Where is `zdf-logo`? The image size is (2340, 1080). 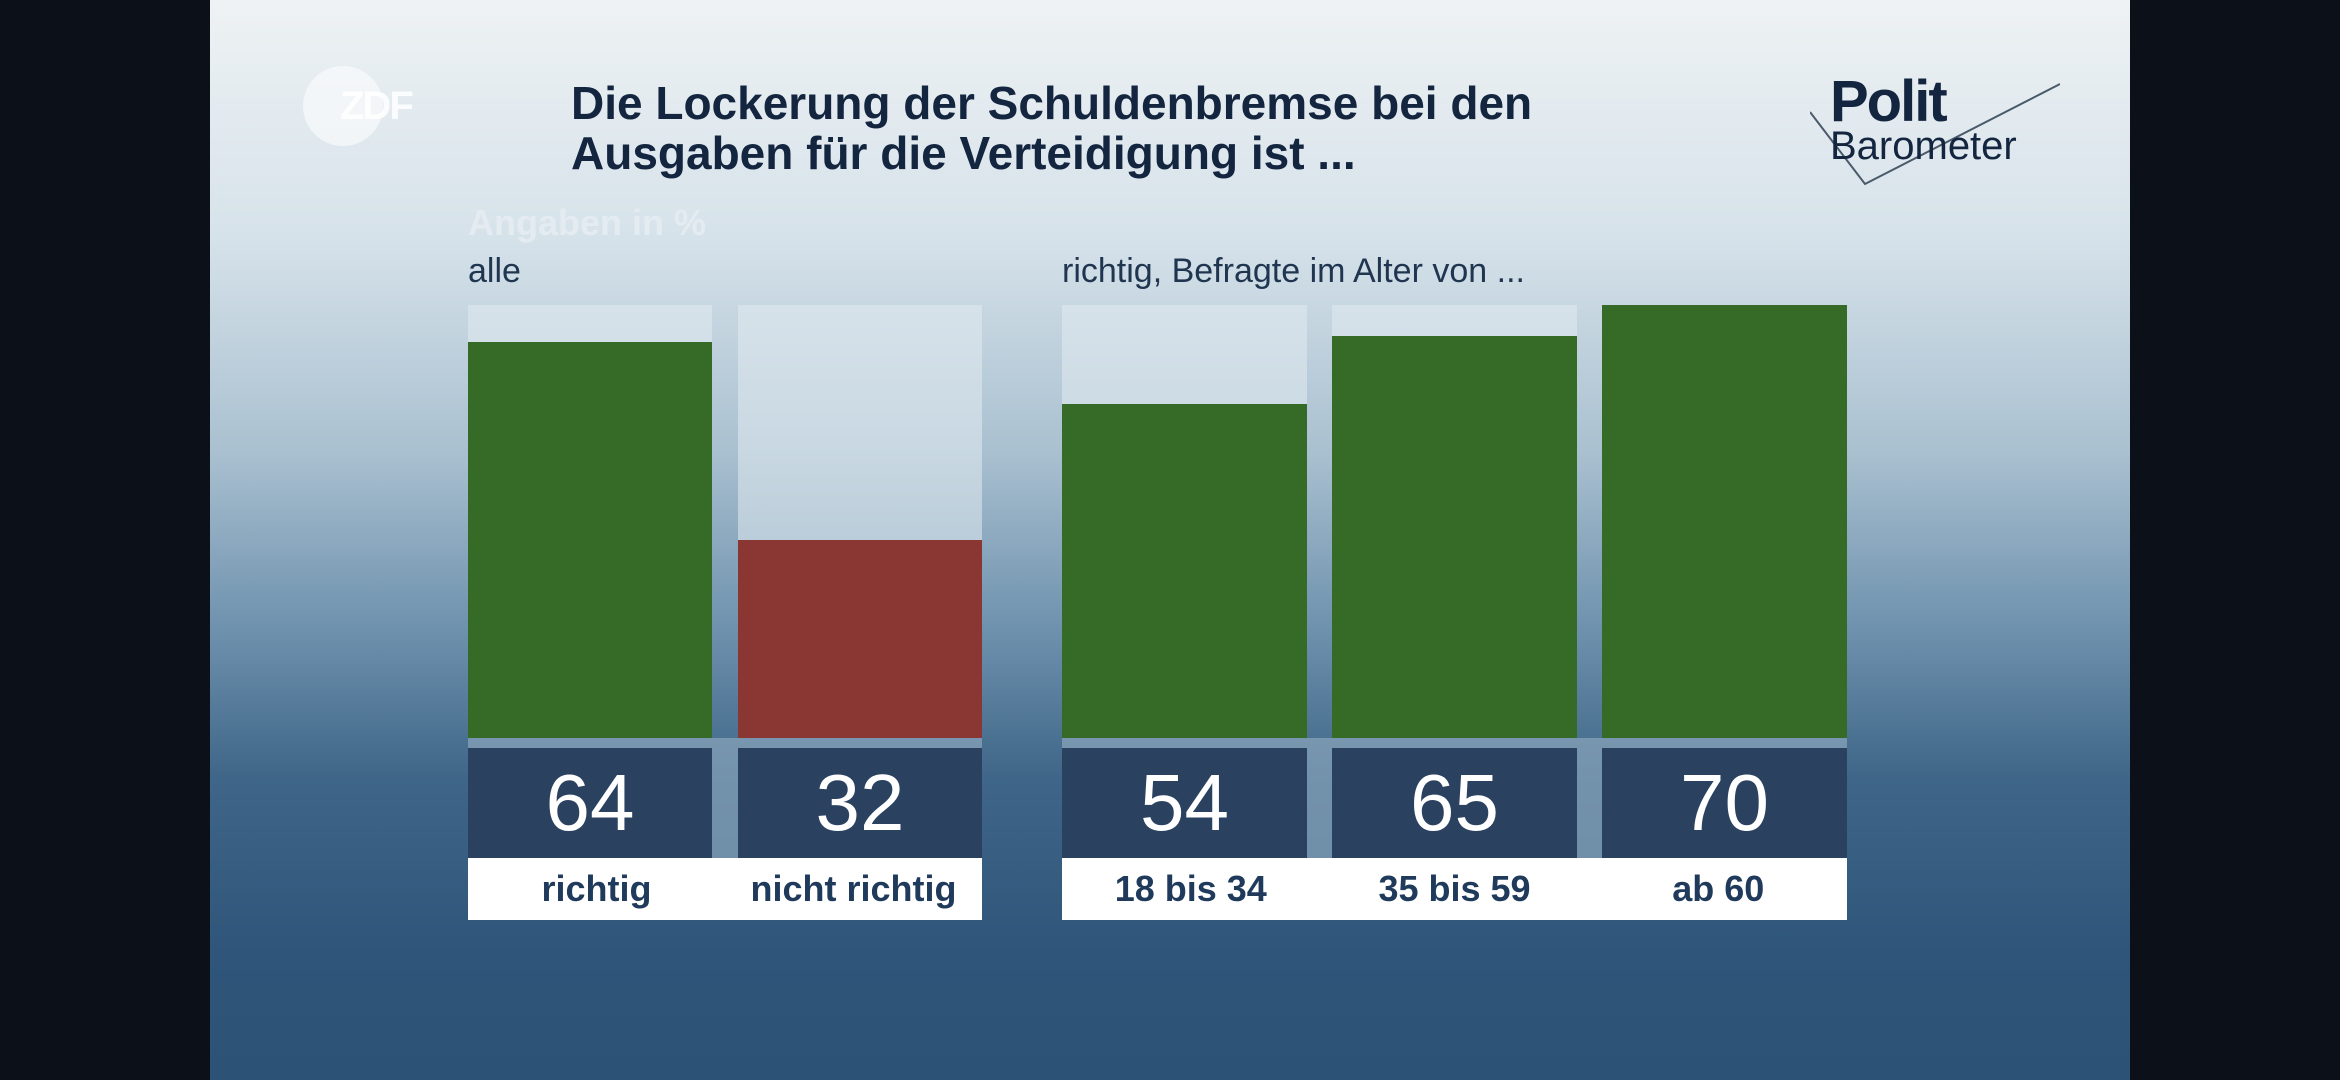
zdf-logo is located at coordinates (343, 106).